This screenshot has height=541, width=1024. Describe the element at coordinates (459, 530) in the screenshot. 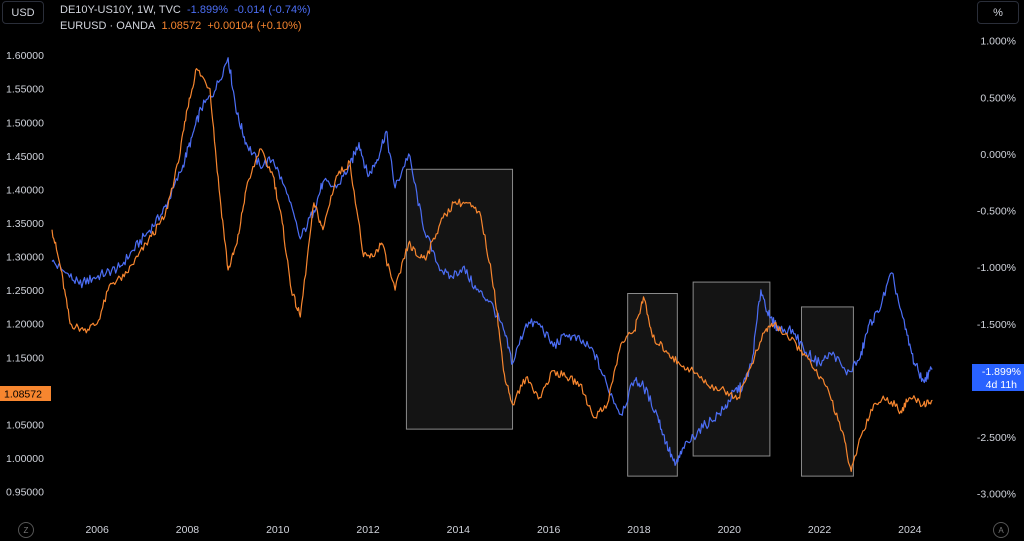

I see `time-axis-tick-label: 2014` at that location.